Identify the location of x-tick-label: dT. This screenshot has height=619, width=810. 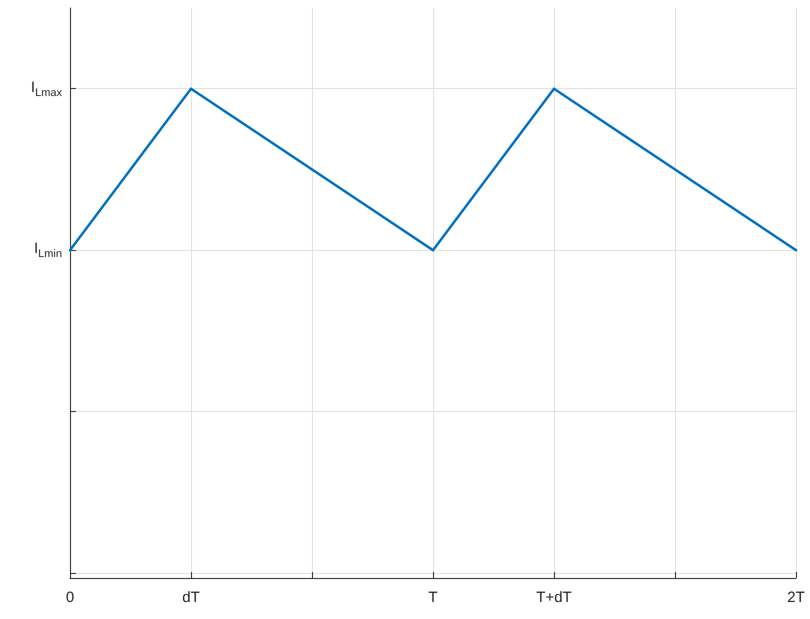
(191, 597).